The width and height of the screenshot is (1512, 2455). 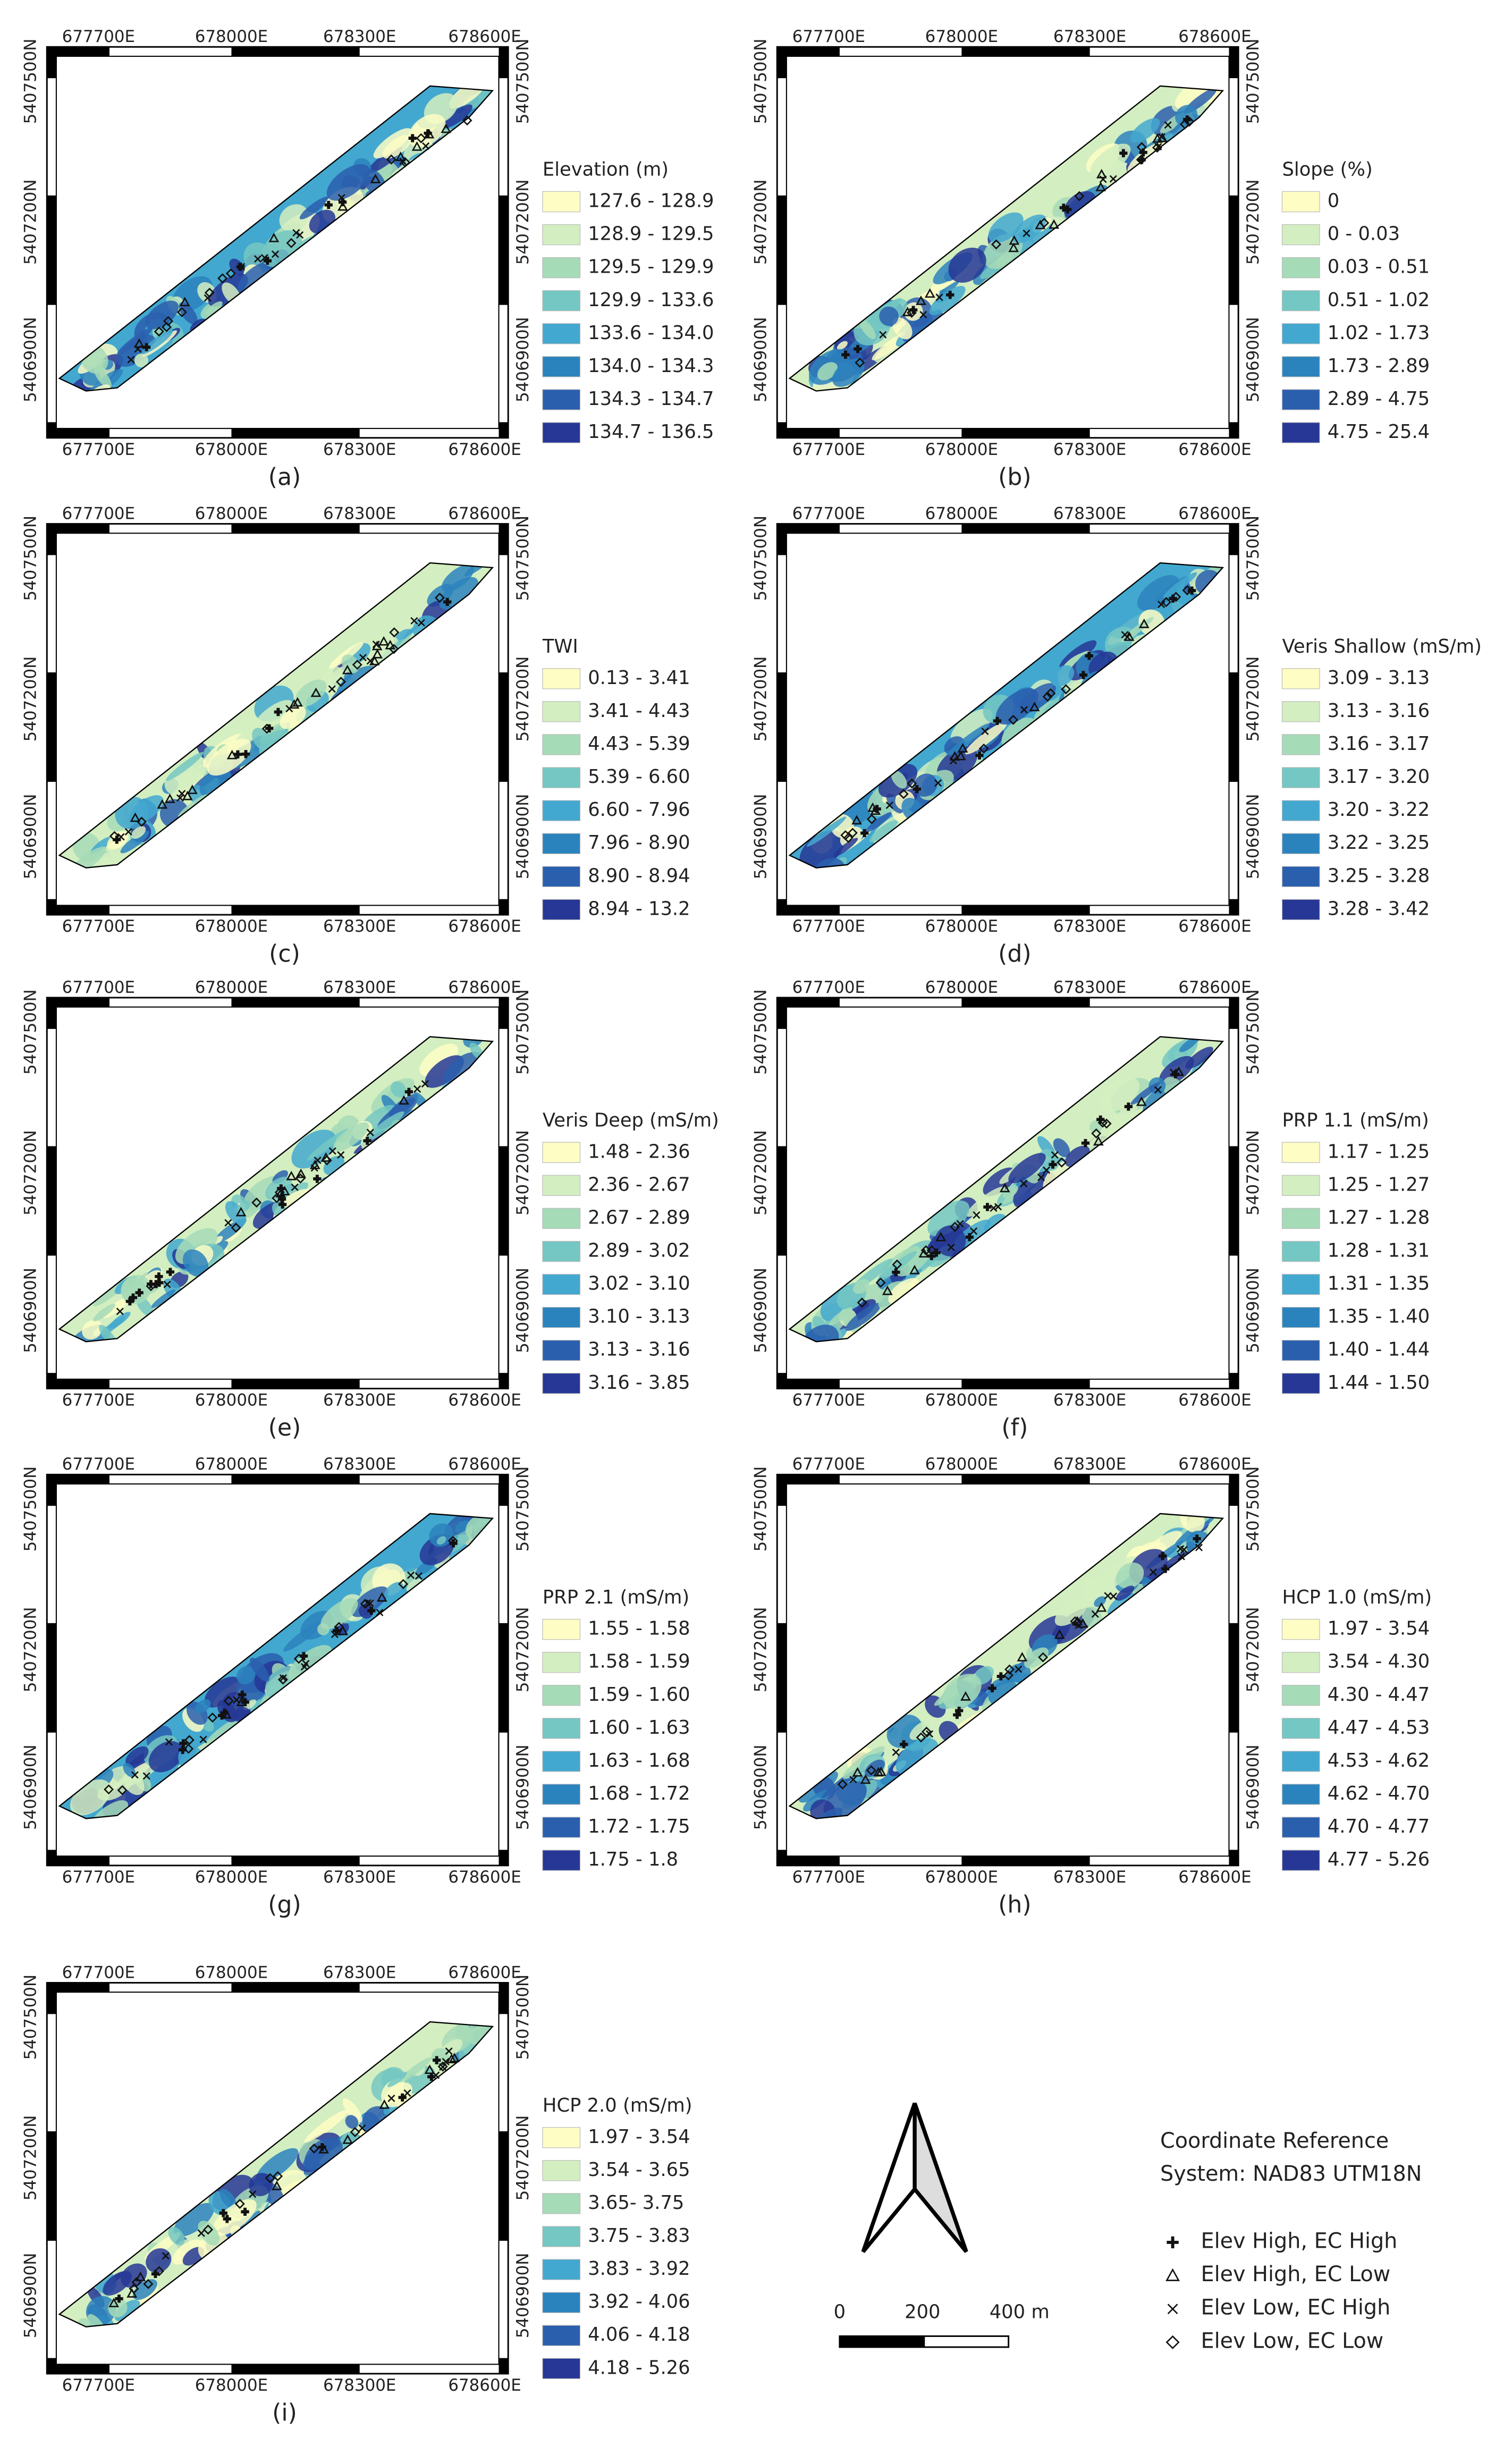 I want to click on legend-label: 4.47 - 4.53, so click(x=1379, y=1728).